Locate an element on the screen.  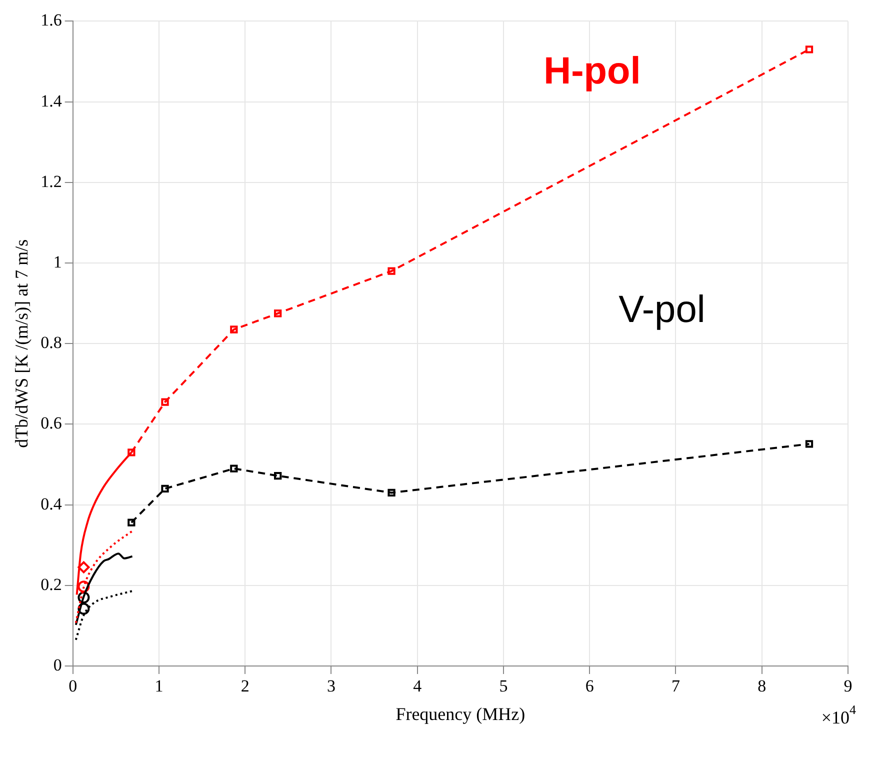
x-tick-label: 0 is located at coordinates (73, 686).